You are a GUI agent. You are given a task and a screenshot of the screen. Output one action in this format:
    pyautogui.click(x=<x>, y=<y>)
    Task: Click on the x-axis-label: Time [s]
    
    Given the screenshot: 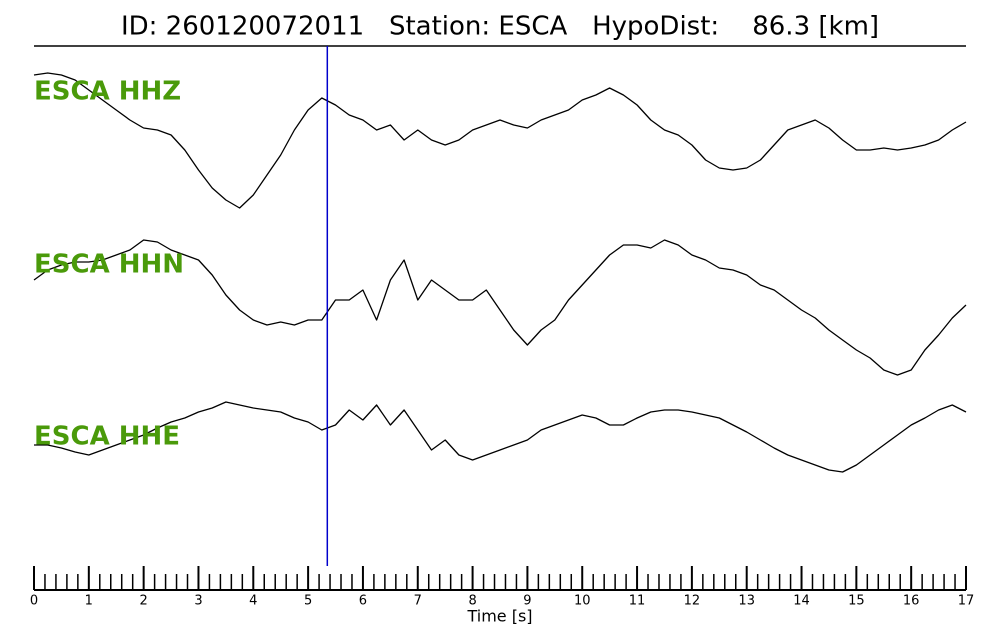 What is the action you would take?
    pyautogui.click(x=499, y=616)
    